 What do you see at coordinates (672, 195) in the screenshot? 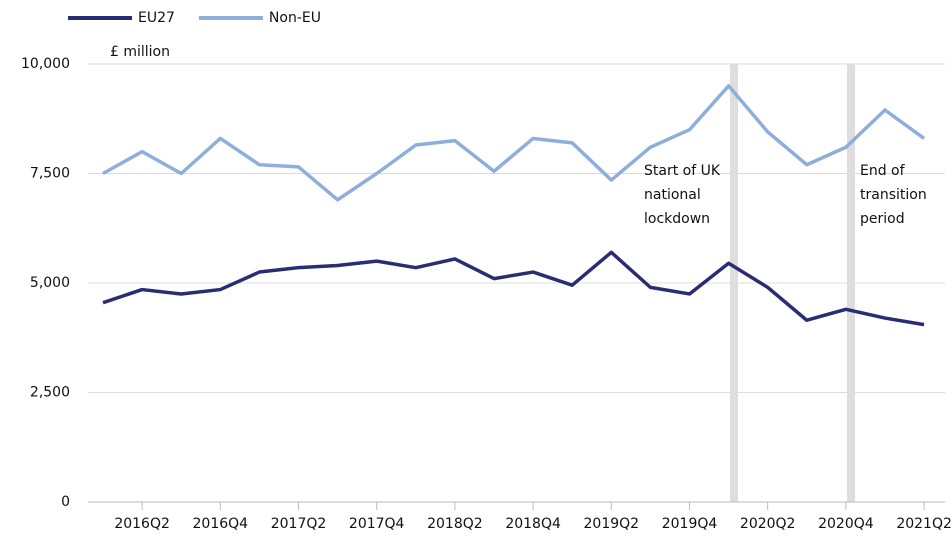
I see `annotation: national` at bounding box center [672, 195].